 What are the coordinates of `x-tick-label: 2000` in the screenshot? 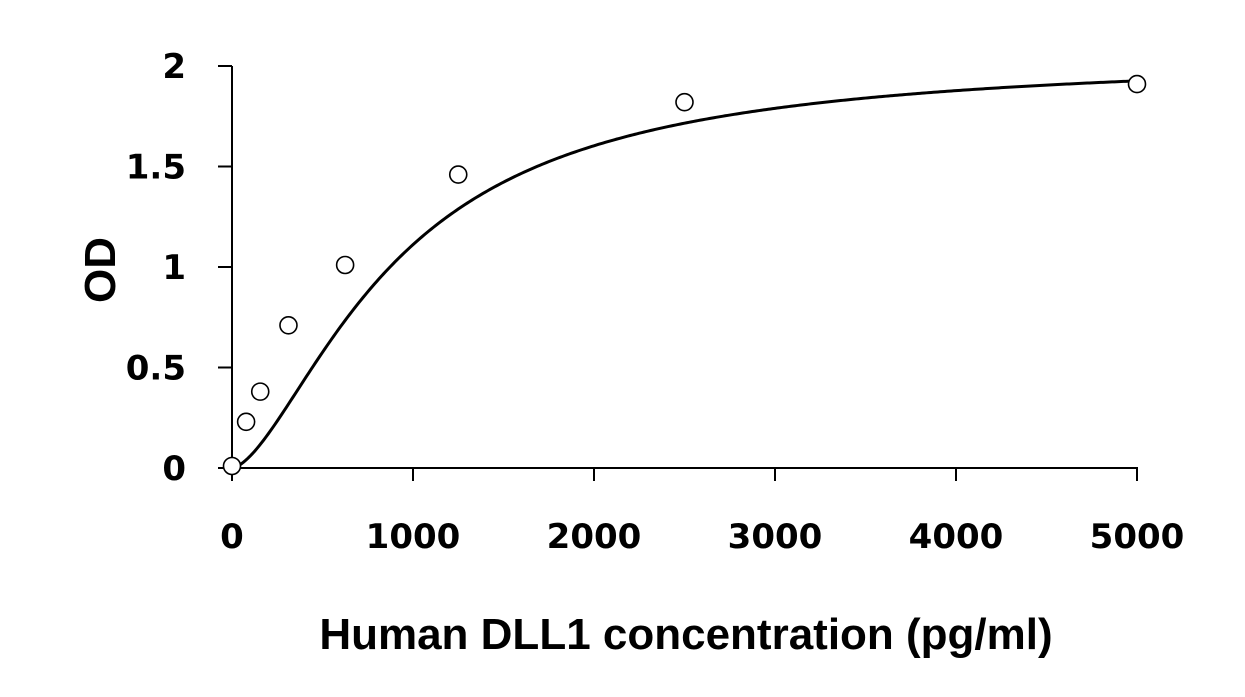 It's located at (594, 537).